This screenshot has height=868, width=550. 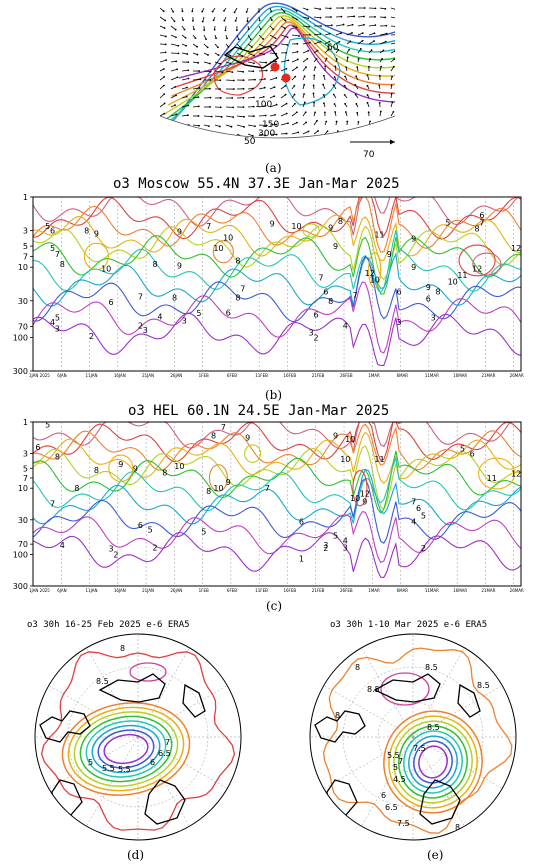 I want to click on graticule, so click(x=112, y=781).